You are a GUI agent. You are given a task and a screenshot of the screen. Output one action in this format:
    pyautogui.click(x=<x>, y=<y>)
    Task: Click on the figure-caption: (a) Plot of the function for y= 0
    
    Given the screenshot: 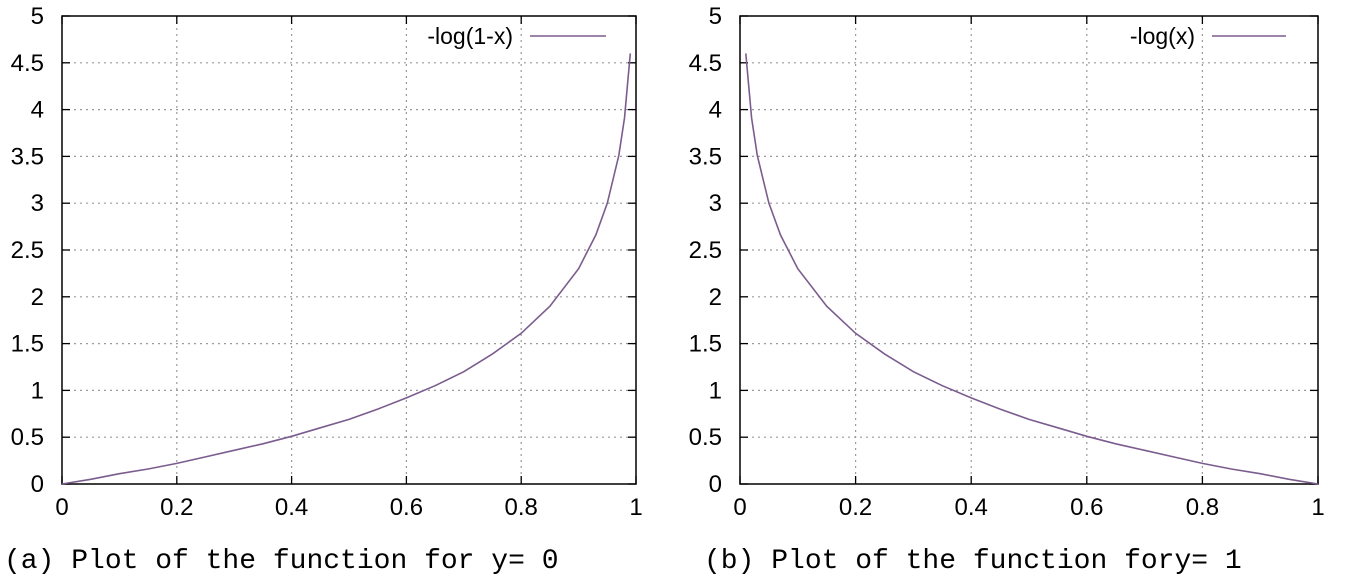 What is the action you would take?
    pyautogui.click(x=281, y=561)
    